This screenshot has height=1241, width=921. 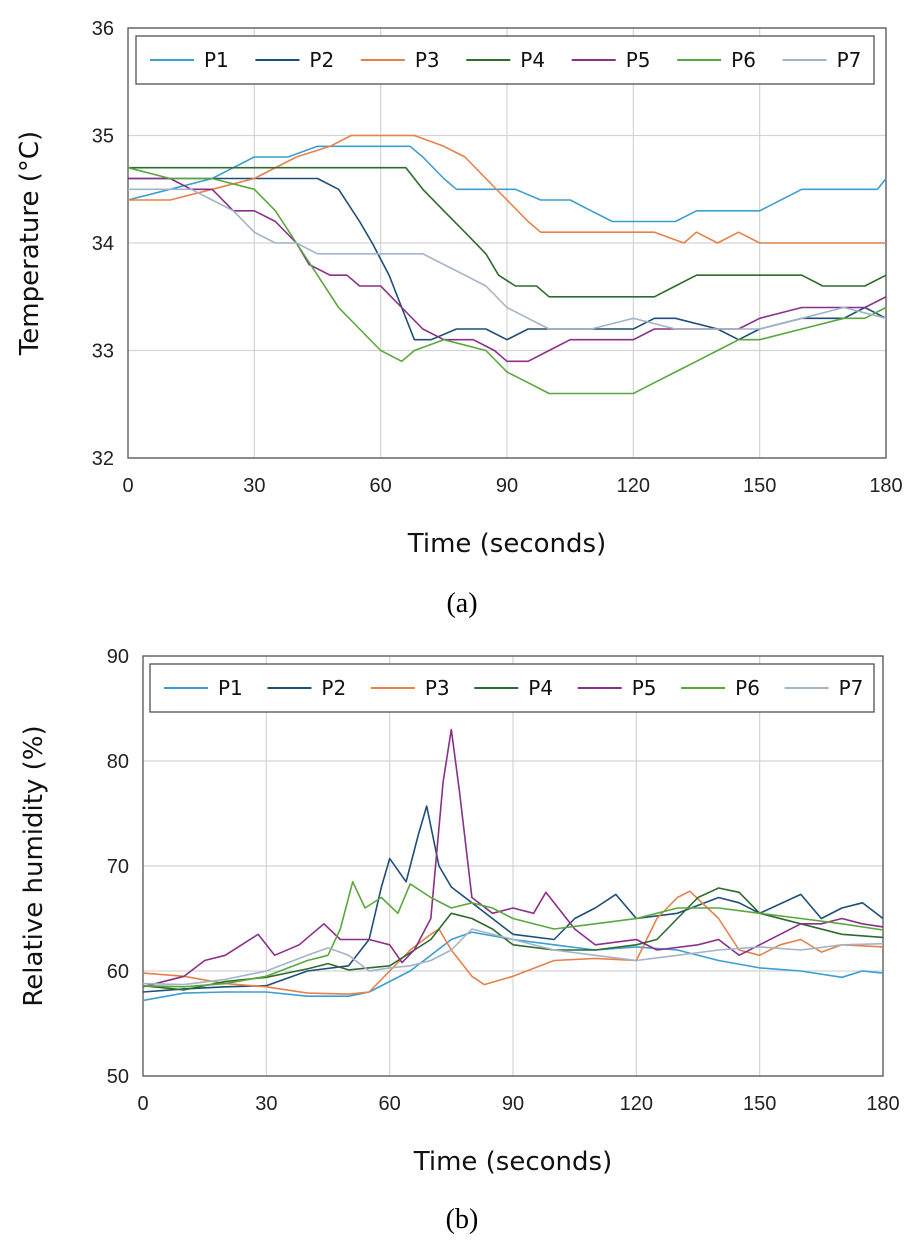 I want to click on y-tick-label: 60, so click(x=118, y=972).